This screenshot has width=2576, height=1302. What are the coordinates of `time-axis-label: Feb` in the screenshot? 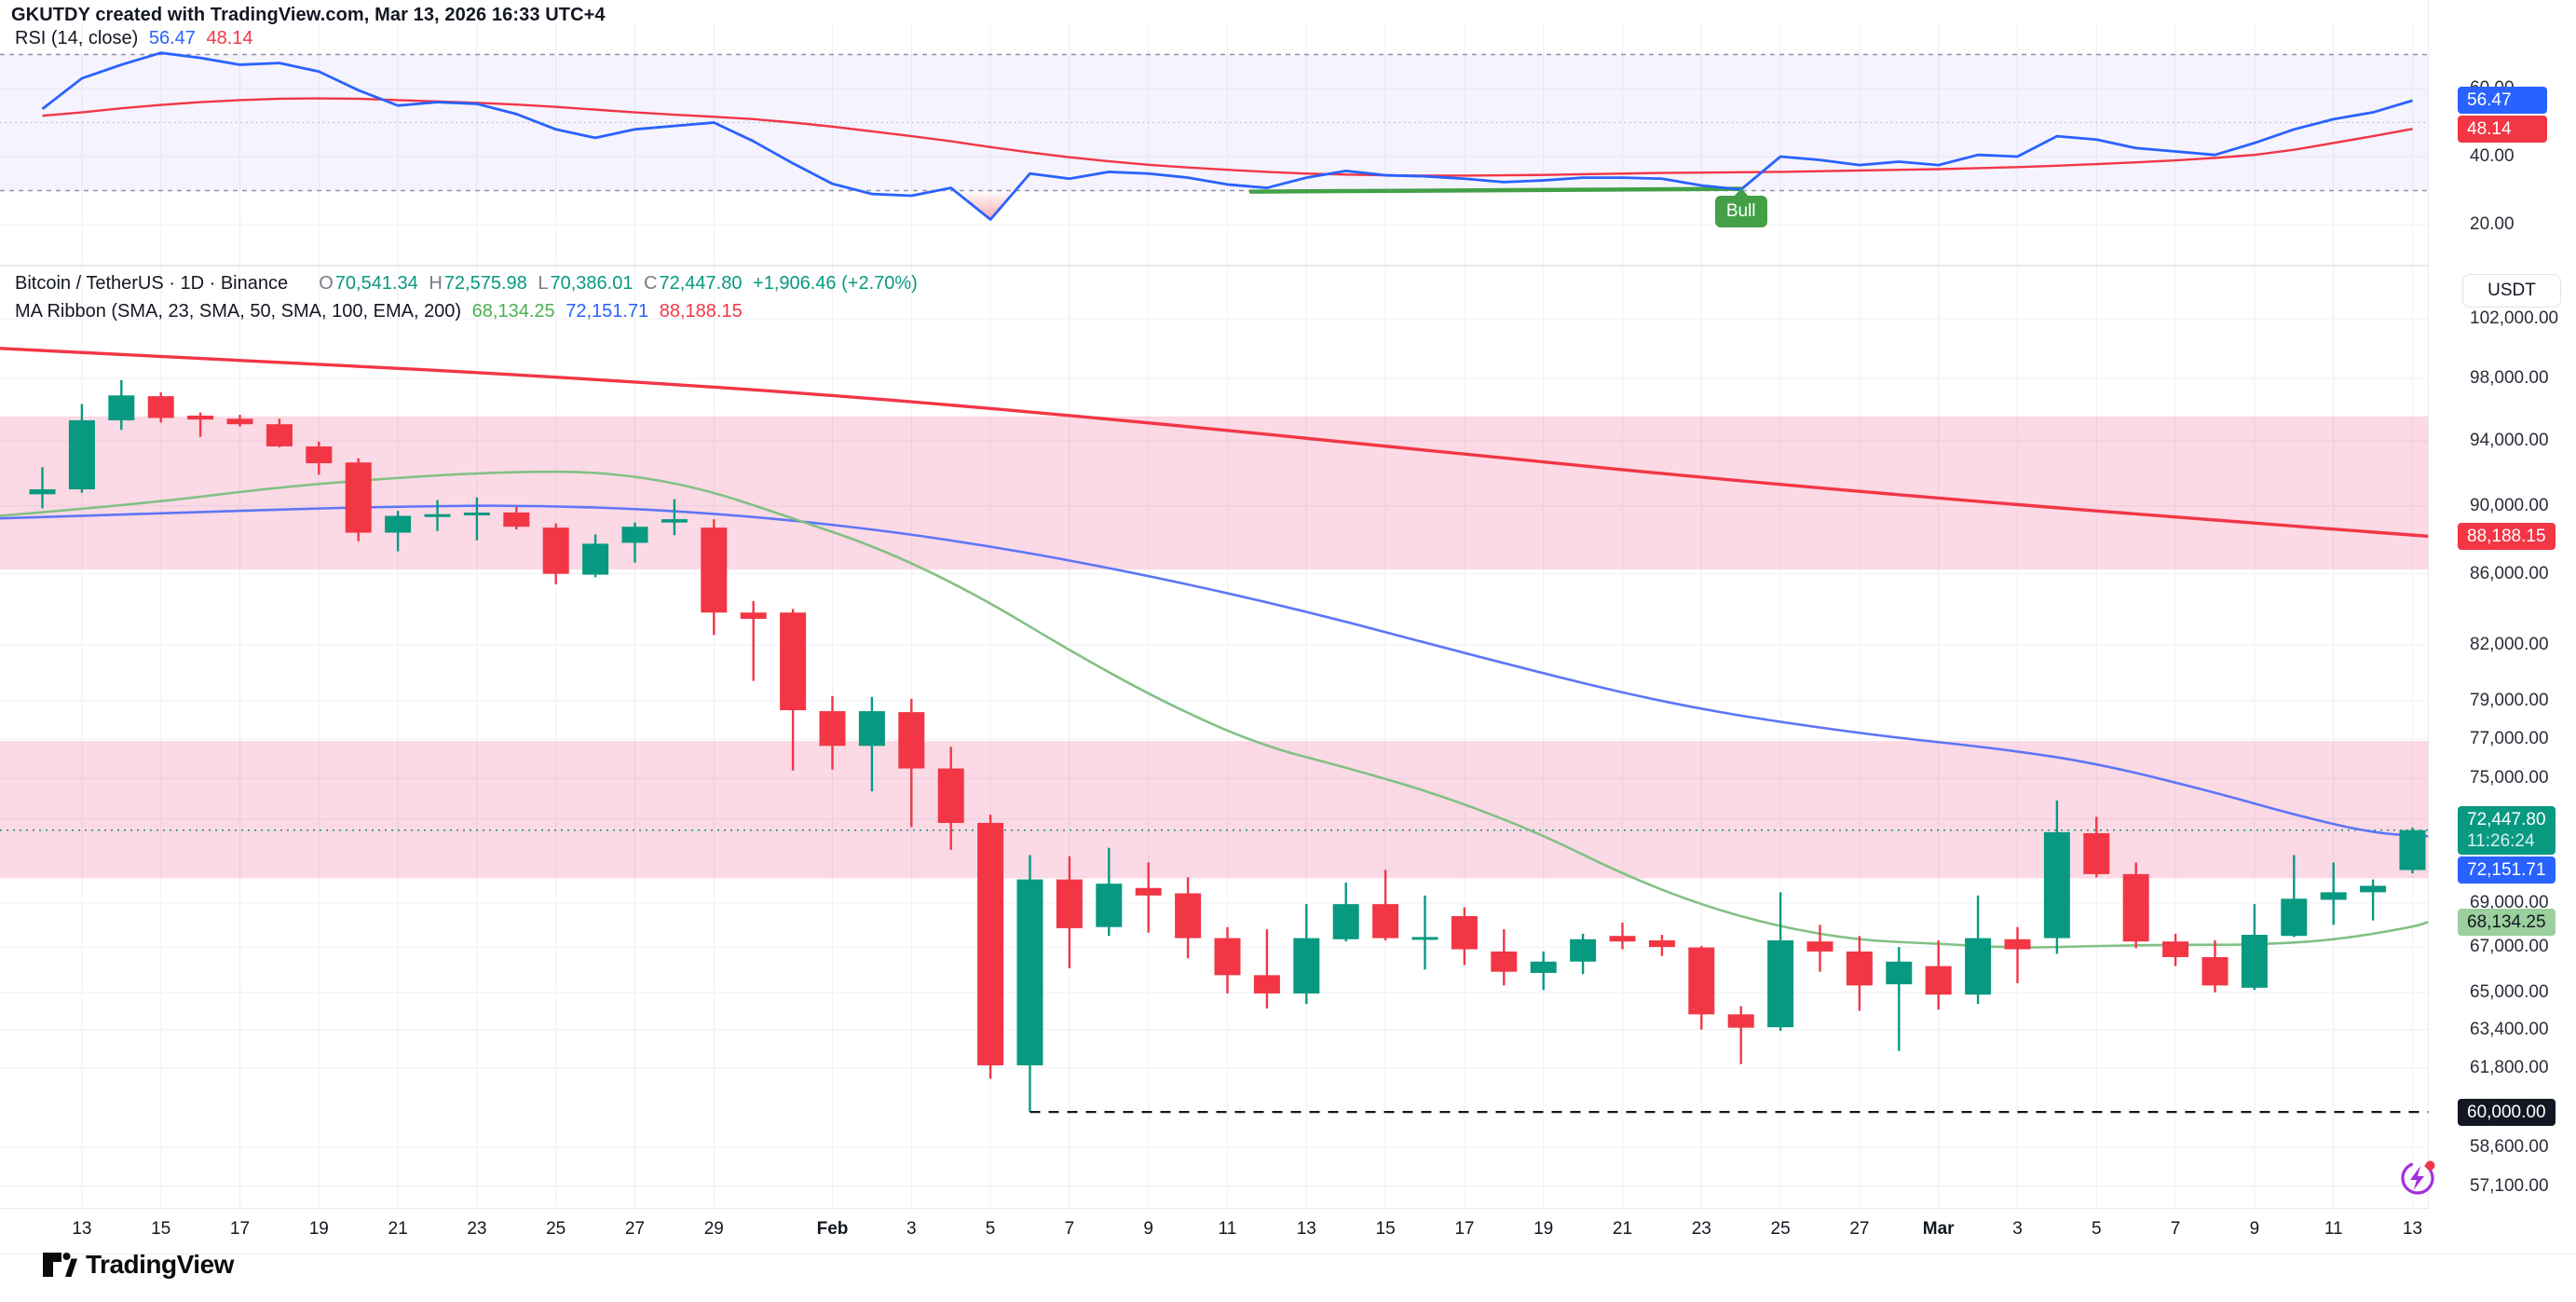 It's located at (832, 1229).